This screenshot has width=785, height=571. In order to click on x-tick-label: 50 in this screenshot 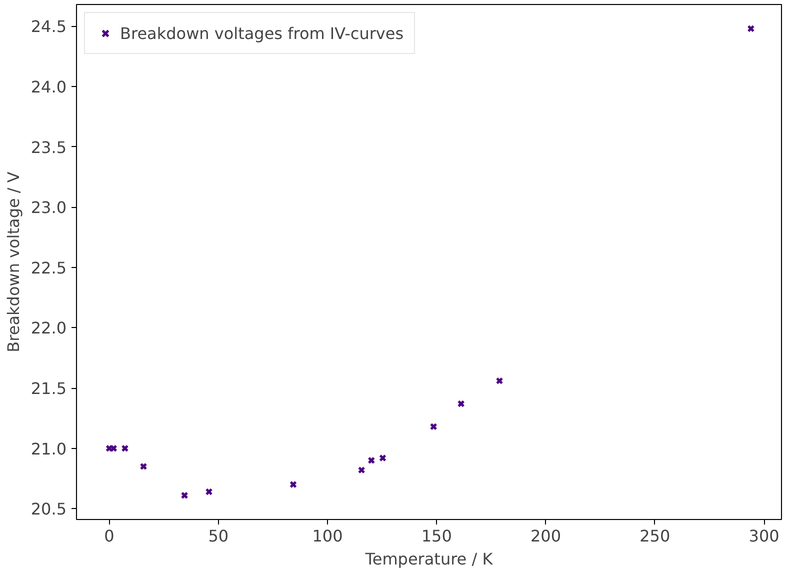, I will do `click(218, 536)`.